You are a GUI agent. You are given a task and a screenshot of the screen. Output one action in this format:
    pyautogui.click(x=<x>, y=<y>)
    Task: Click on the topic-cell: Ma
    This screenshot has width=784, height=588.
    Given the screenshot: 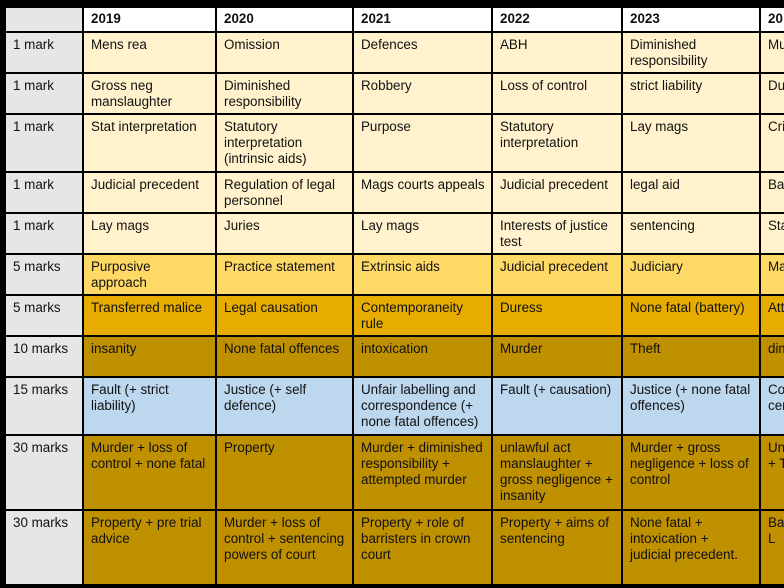 What is the action you would take?
    pyautogui.click(x=771, y=274)
    